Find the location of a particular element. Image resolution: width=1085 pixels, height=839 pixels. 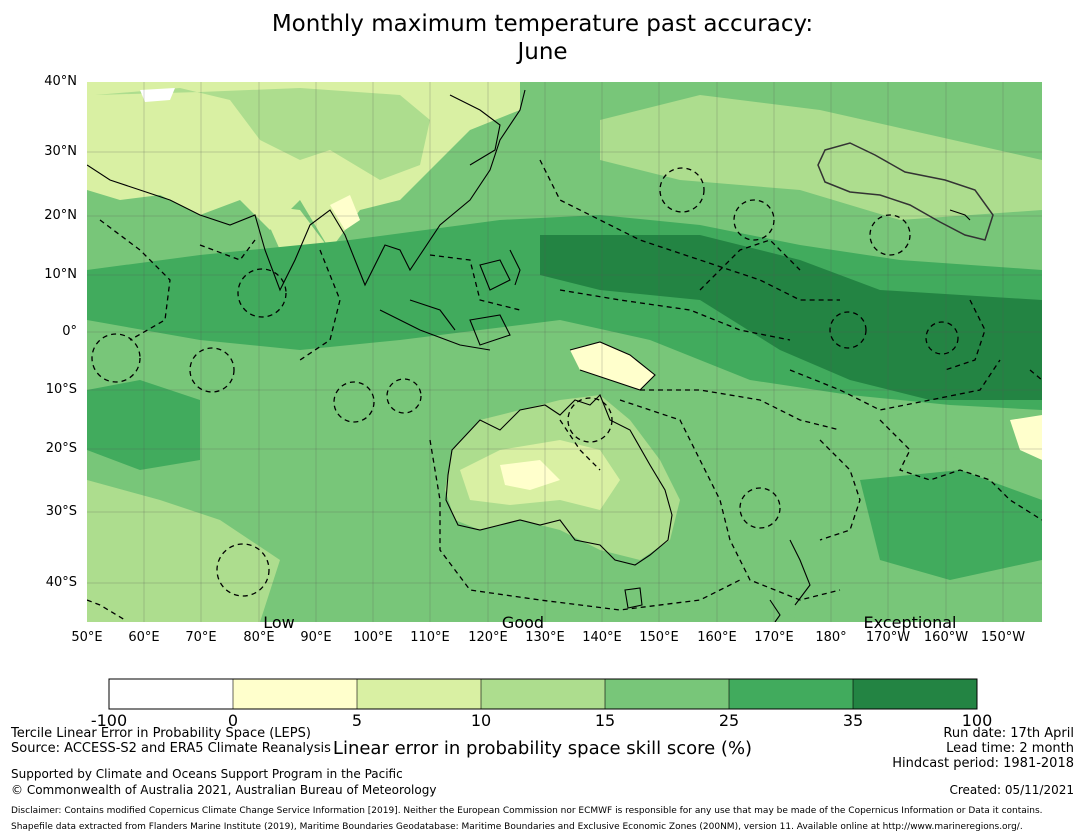

lead-time: Lead time: 2 month is located at coordinates (1010, 748).